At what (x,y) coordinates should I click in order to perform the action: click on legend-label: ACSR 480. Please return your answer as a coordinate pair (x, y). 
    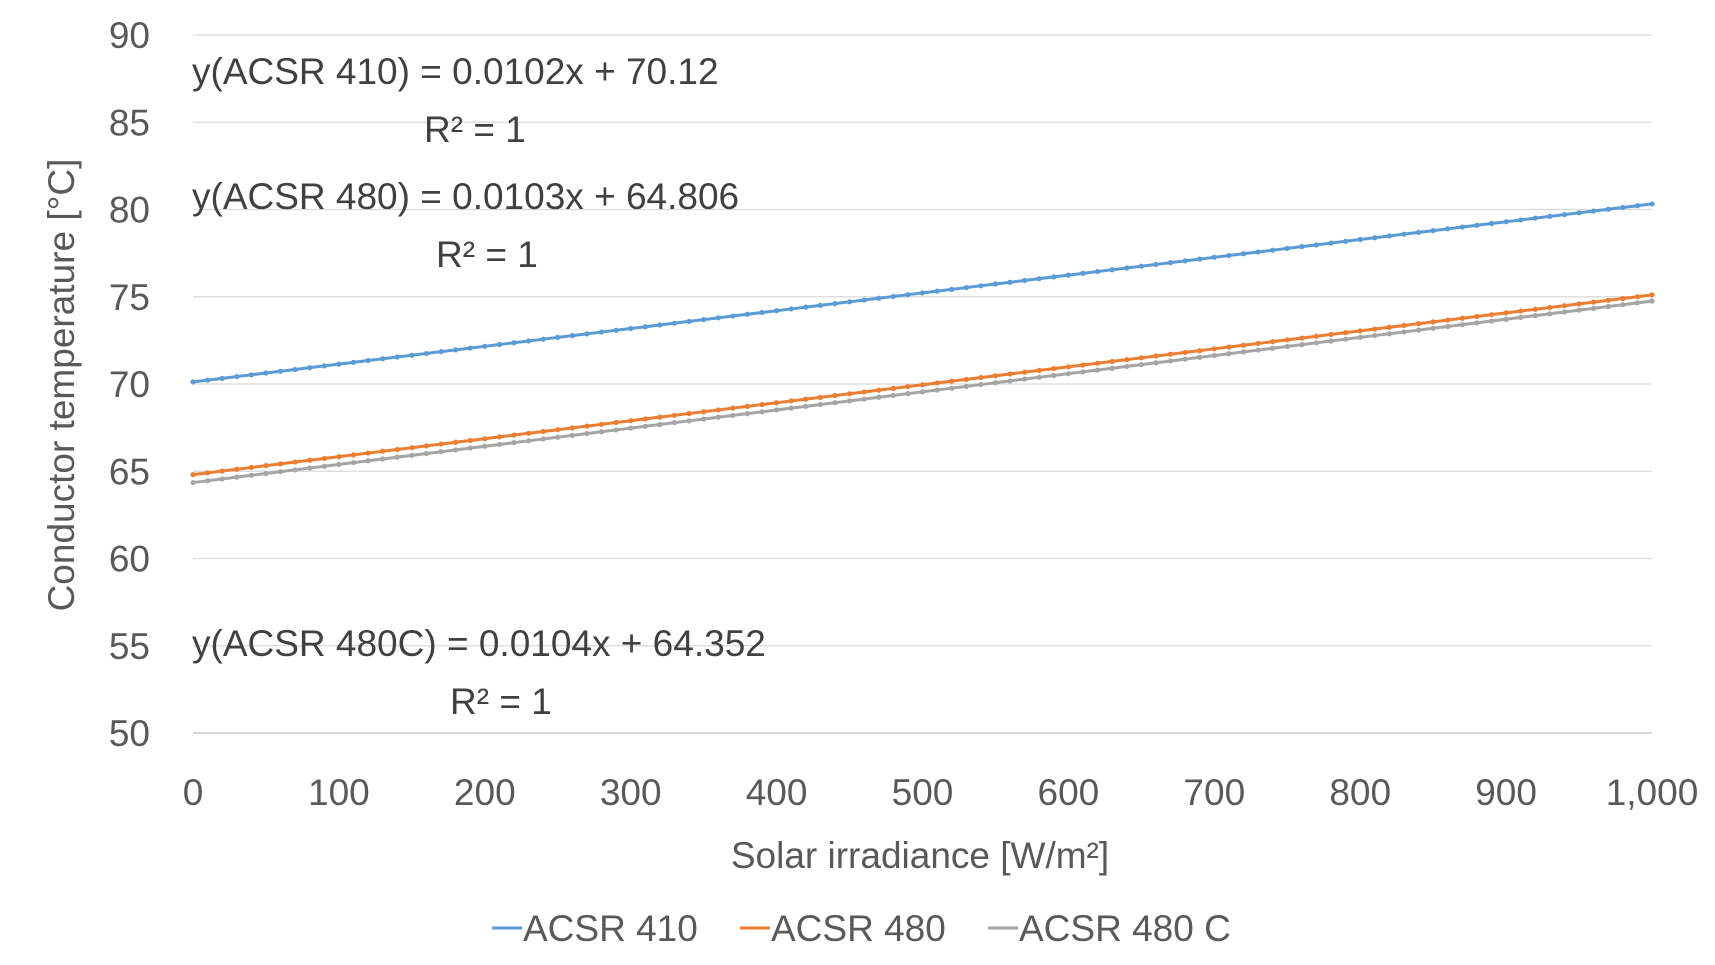
    Looking at the image, I should click on (858, 928).